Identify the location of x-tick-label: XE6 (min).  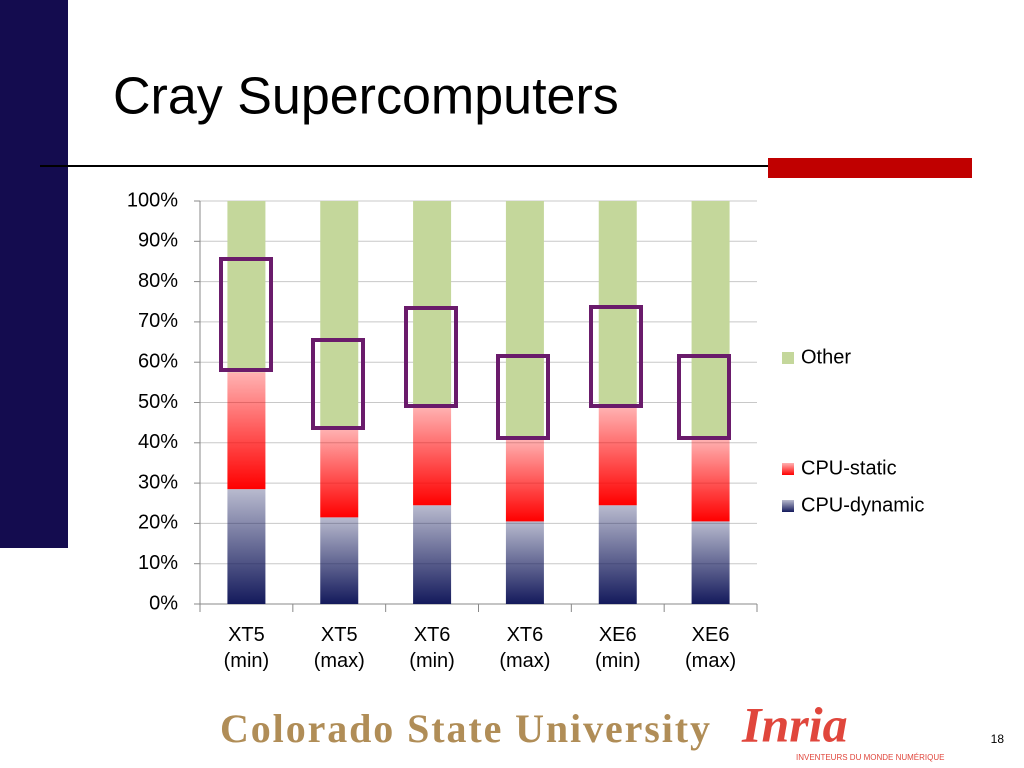
(617, 648).